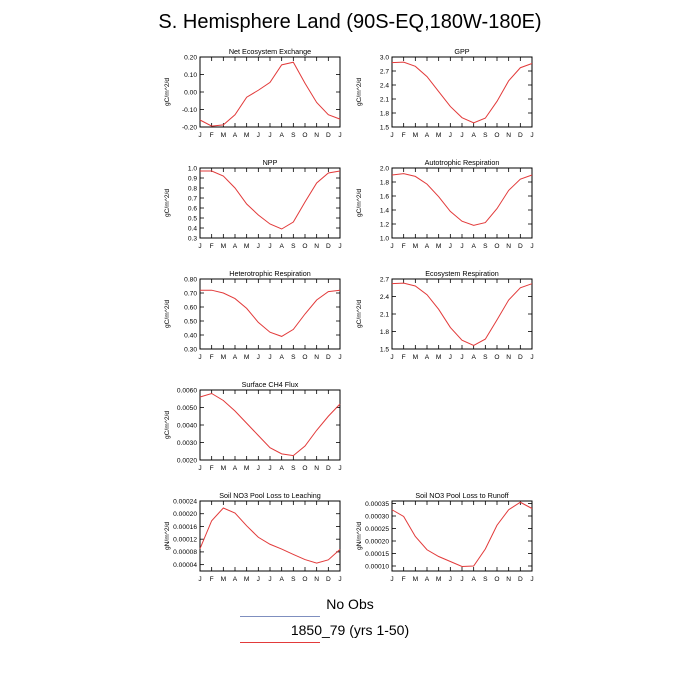  What do you see at coordinates (384, 238) in the screenshot?
I see `y-tick-label: 1.0` at bounding box center [384, 238].